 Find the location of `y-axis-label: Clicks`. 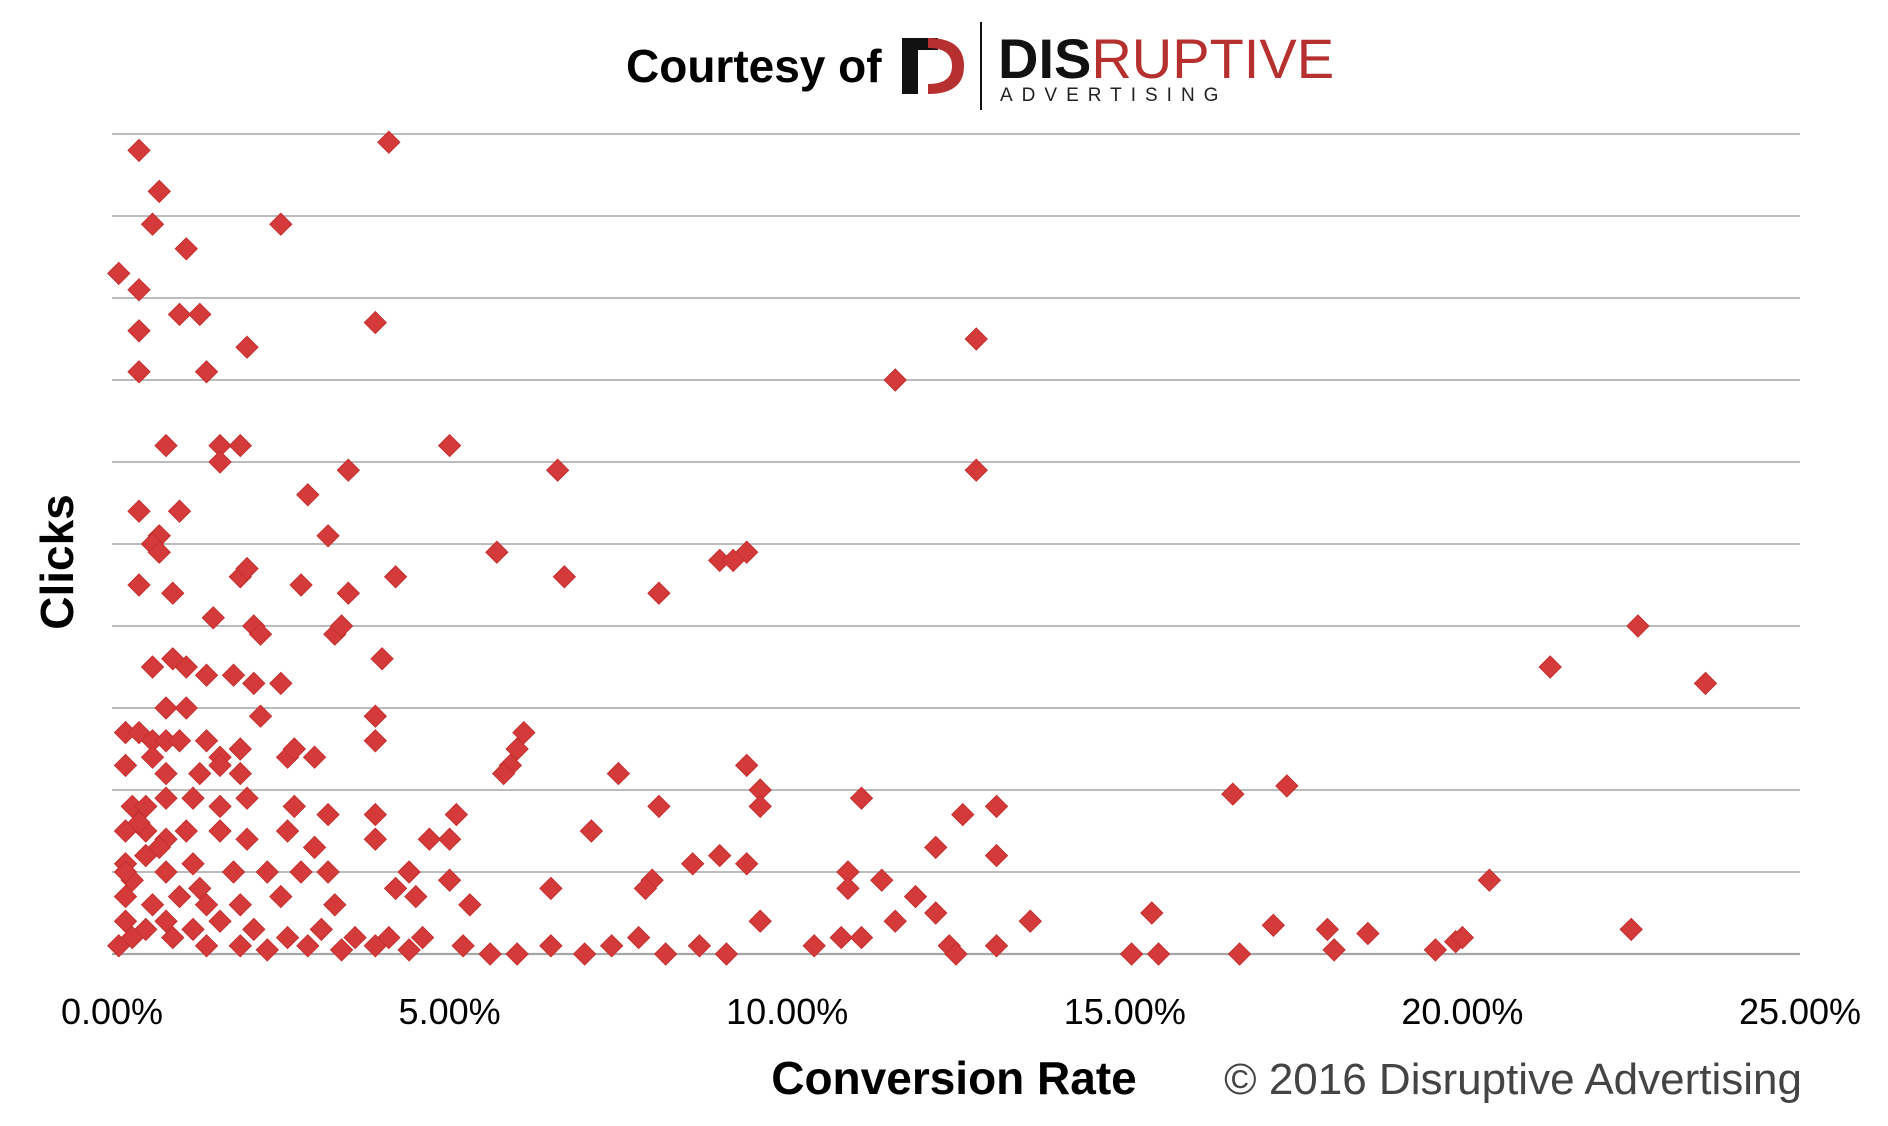

y-axis-label: Clicks is located at coordinates (57, 562).